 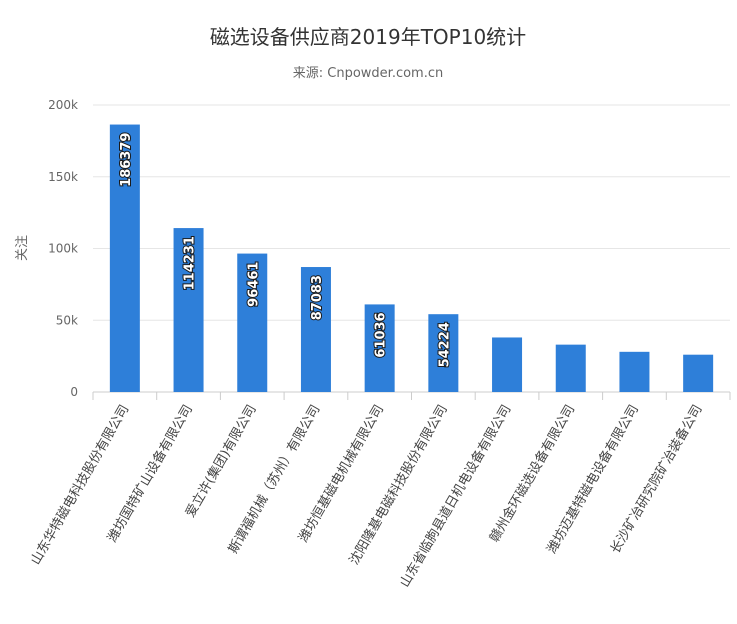 I want to click on data-label: 186379, so click(x=126, y=160).